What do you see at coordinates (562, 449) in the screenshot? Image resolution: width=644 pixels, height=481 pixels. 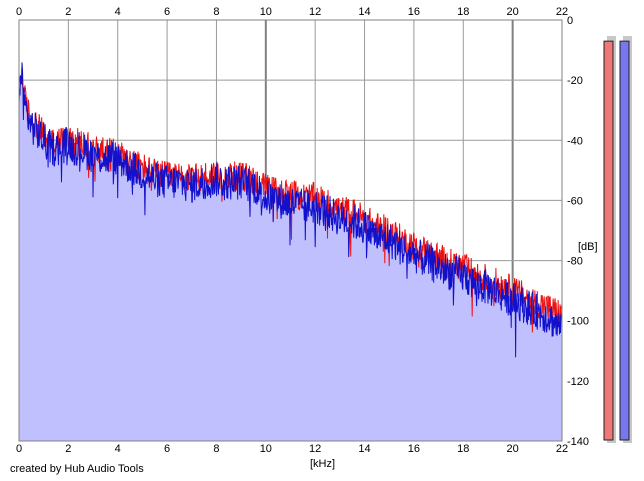 I see `x-tick-label-bottom-11: 22` at bounding box center [562, 449].